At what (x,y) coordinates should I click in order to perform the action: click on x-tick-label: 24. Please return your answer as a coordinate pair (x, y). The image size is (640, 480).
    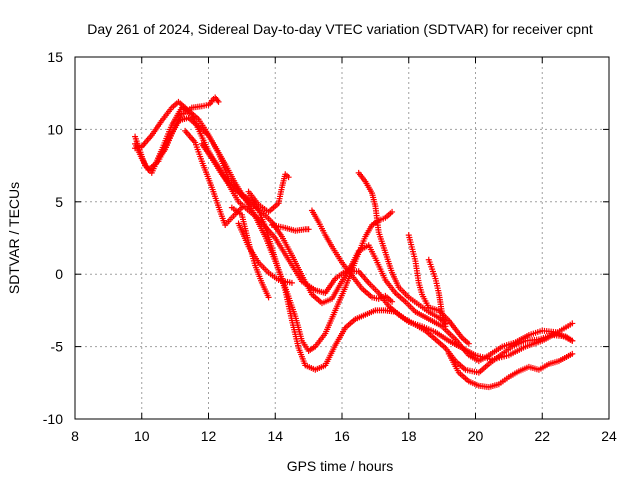
    Looking at the image, I should click on (609, 436).